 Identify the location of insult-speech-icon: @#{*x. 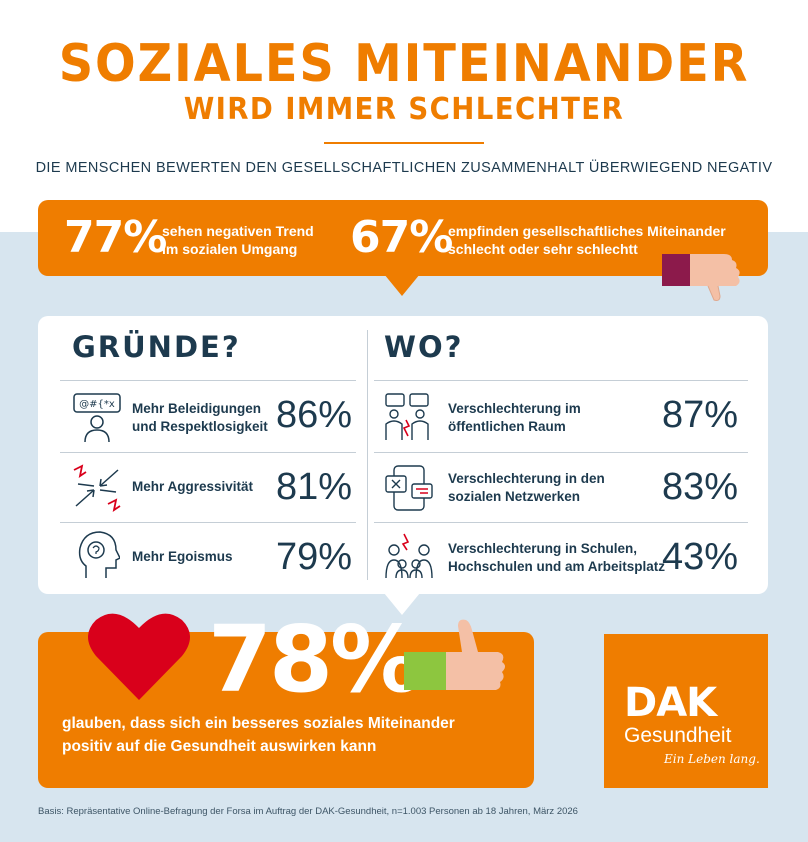
(97, 418).